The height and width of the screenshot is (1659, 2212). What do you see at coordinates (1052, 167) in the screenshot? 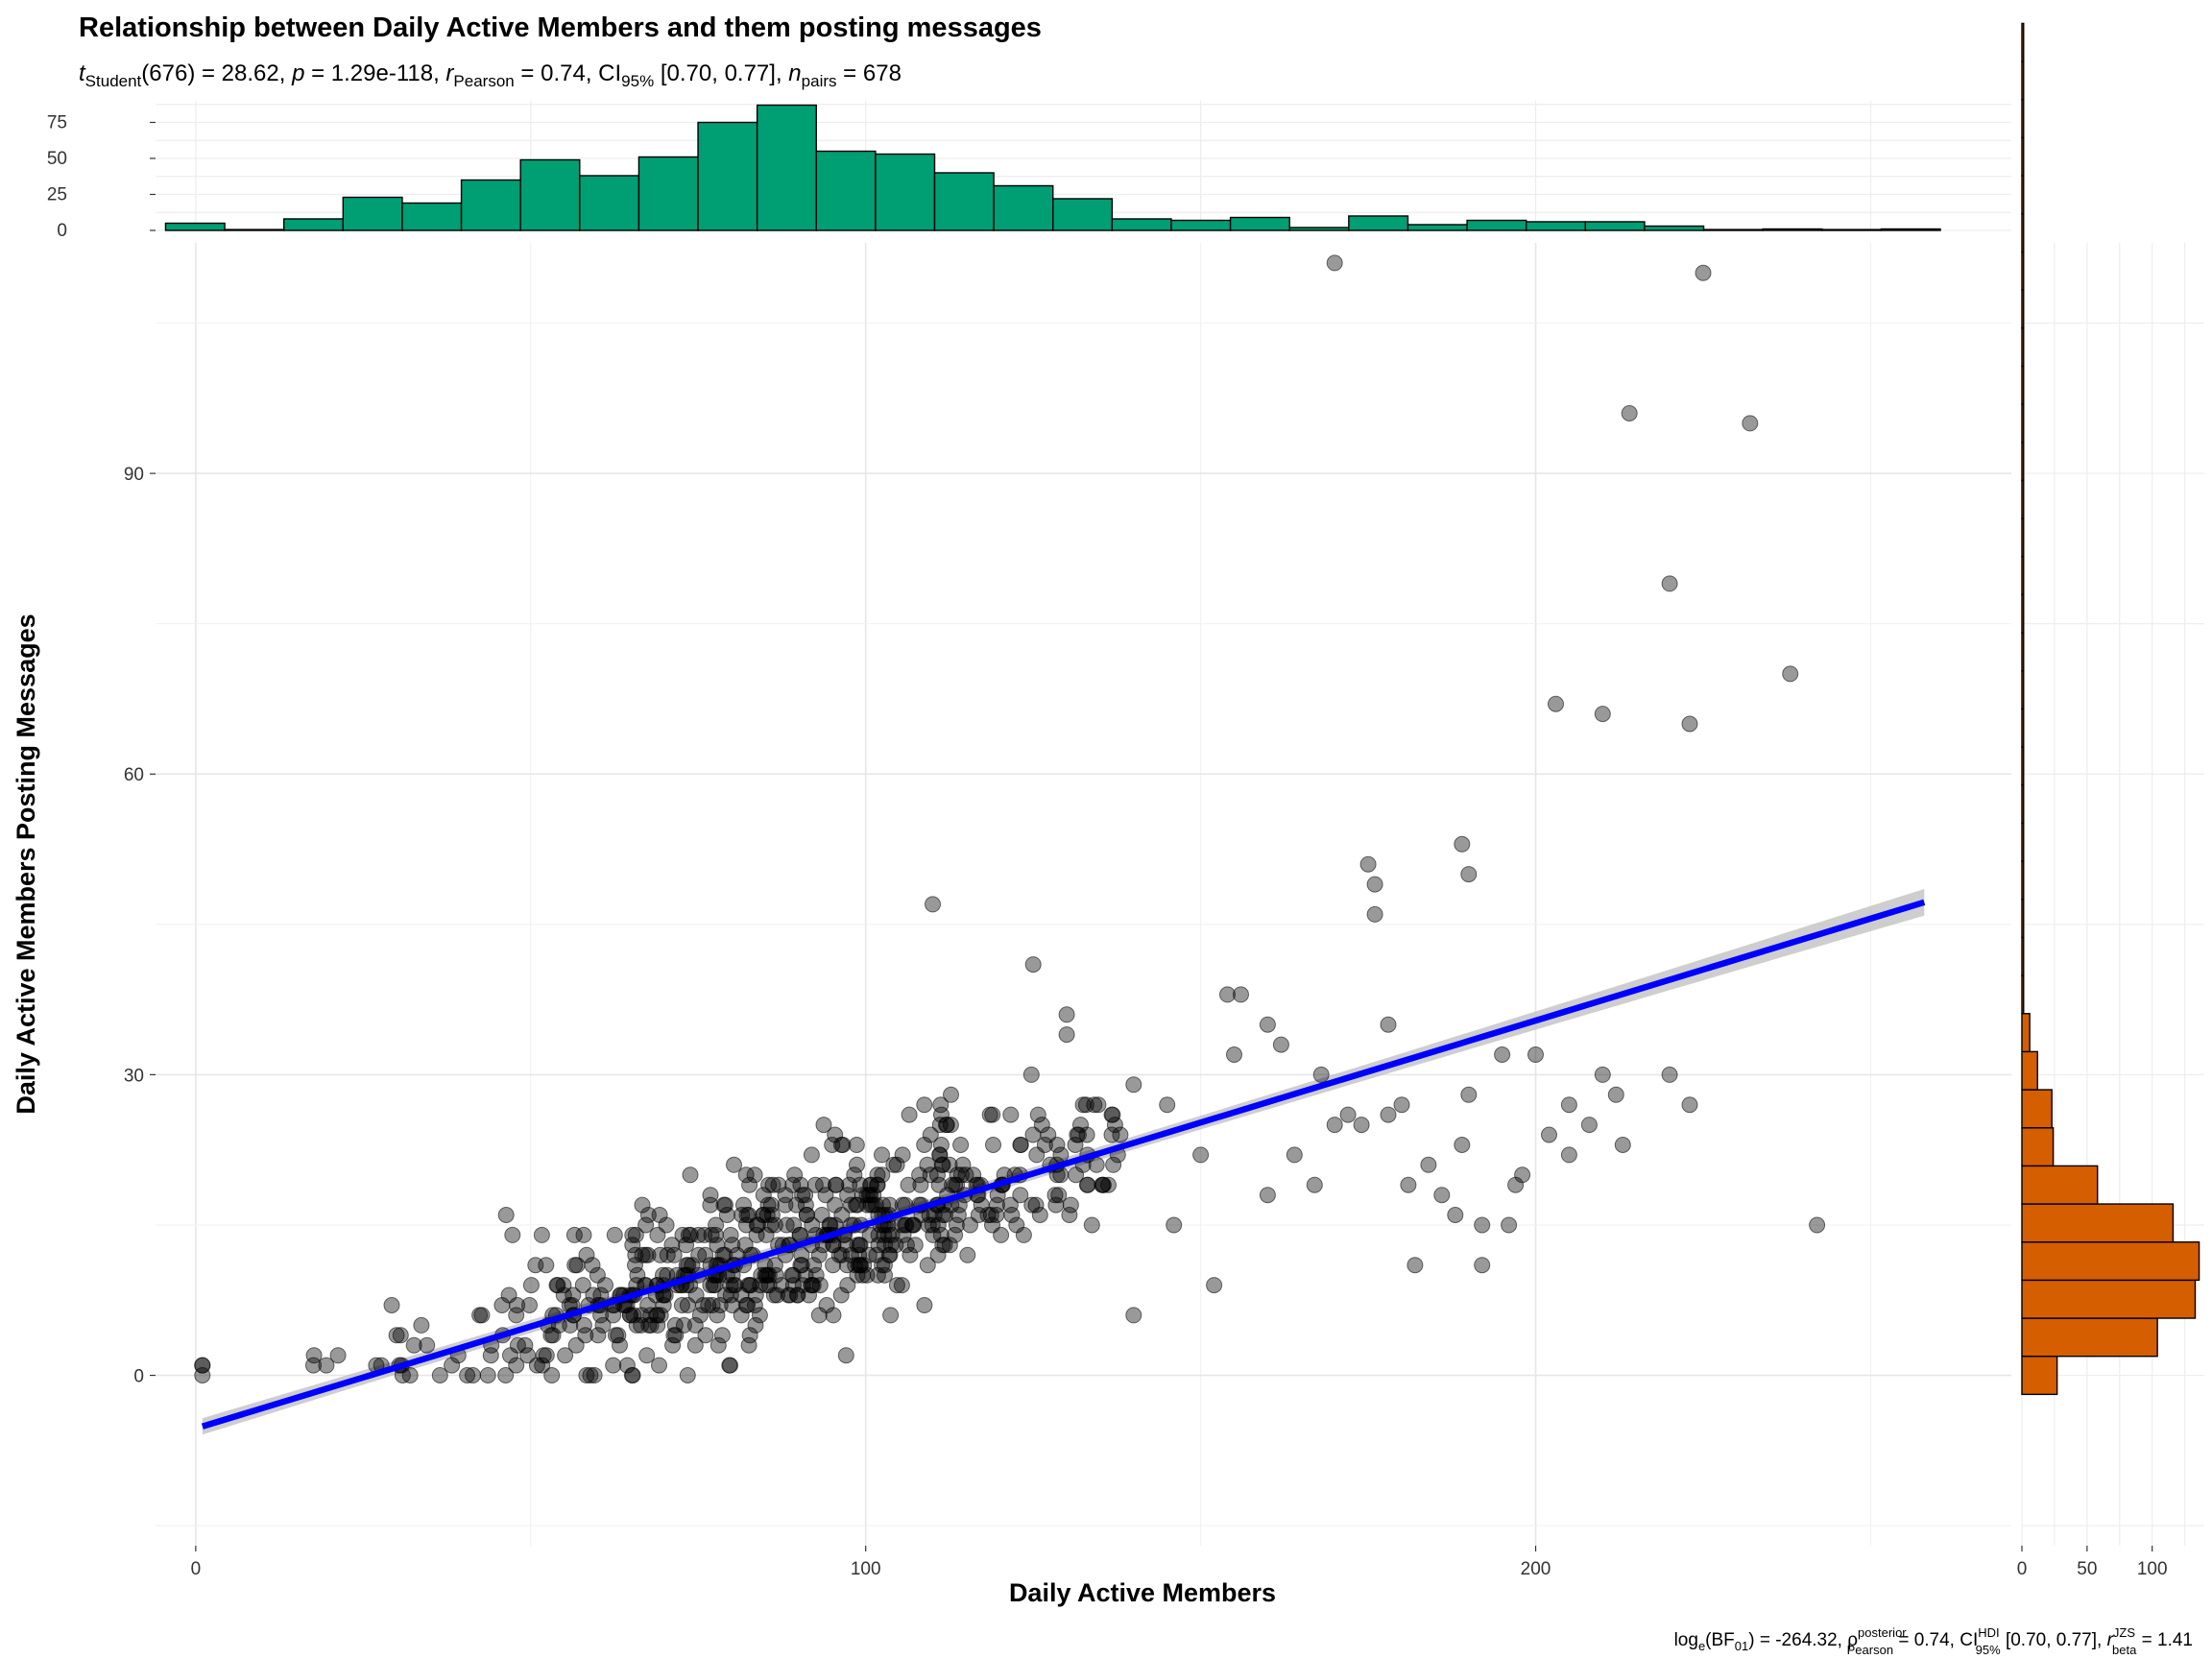
I see `top-histogram` at bounding box center [1052, 167].